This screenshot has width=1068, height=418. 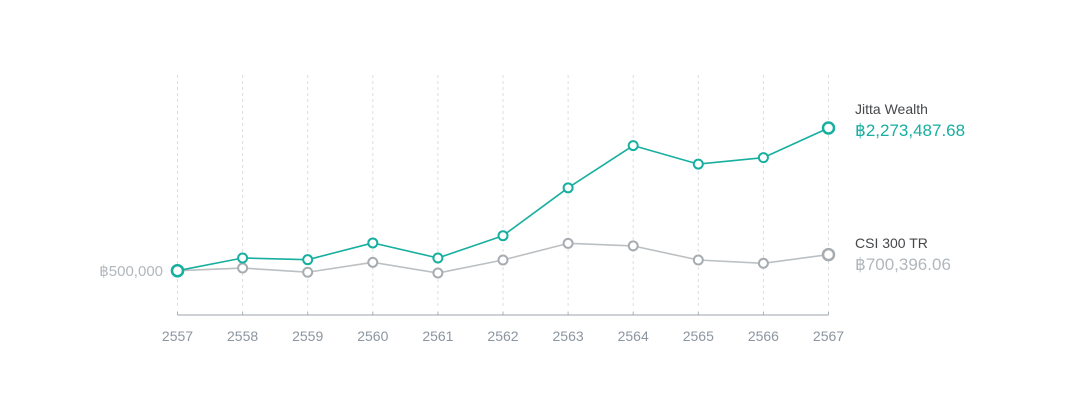 What do you see at coordinates (242, 336) in the screenshot?
I see `x-tick-label: 2558` at bounding box center [242, 336].